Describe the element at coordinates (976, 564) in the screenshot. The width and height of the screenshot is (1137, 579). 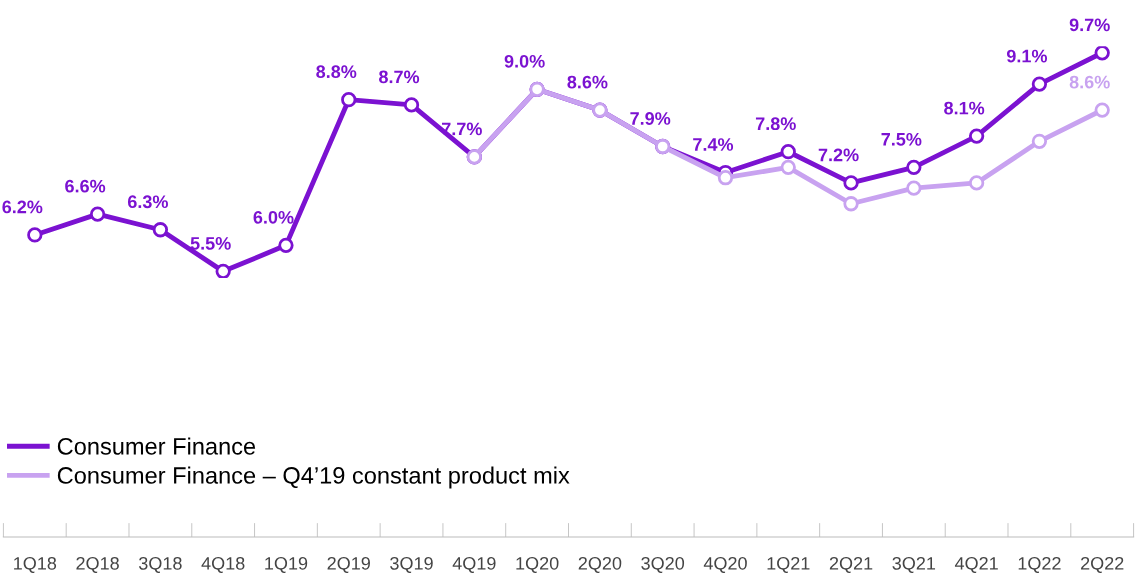
I see `x-tick-label: 4Q21` at that location.